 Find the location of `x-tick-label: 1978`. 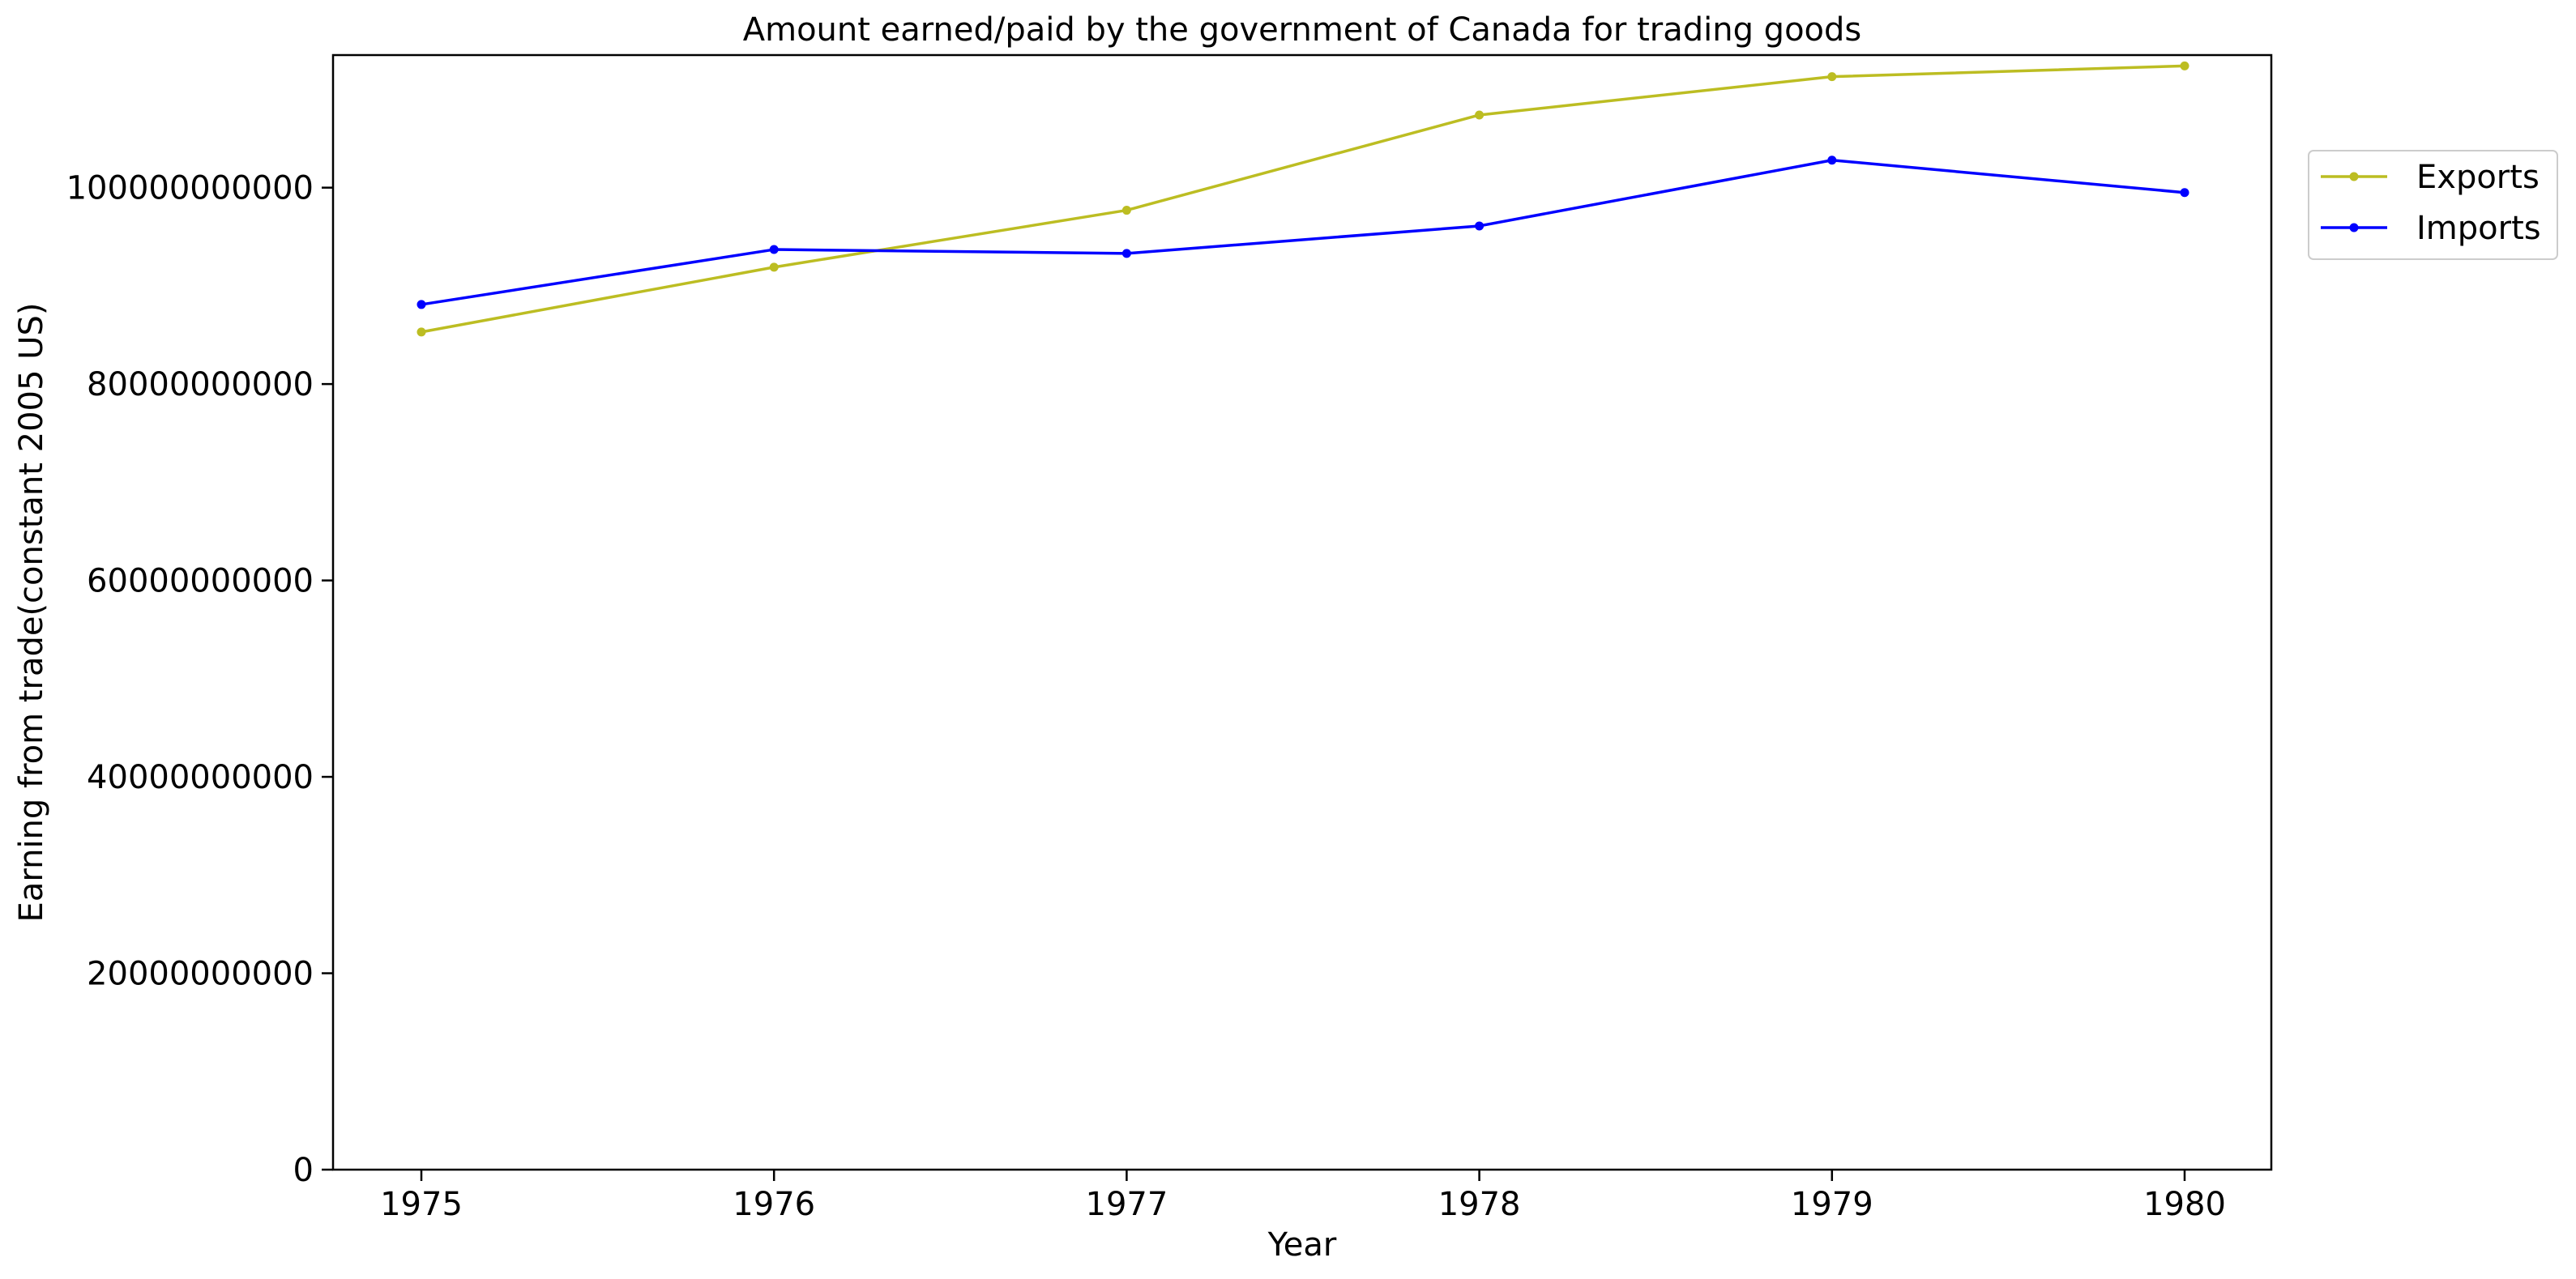

x-tick-label: 1978 is located at coordinates (1479, 1204).